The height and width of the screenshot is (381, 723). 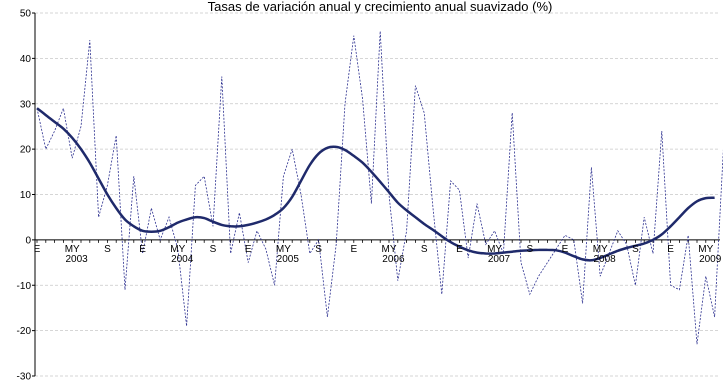 I want to click on y-tick-label: 40, so click(x=26, y=59).